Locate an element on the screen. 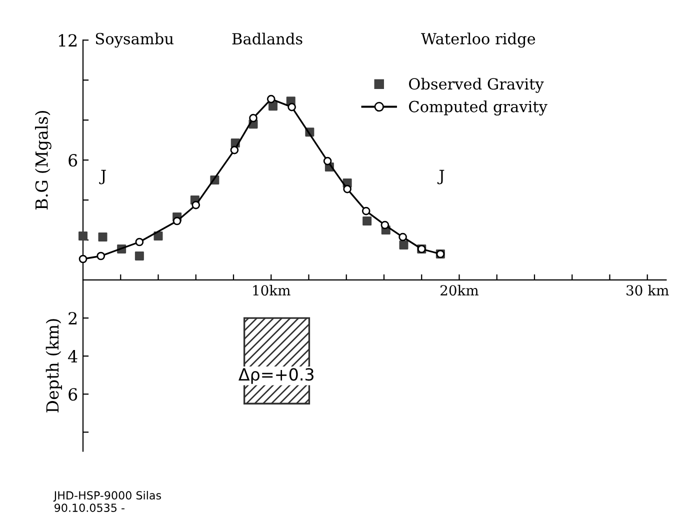  annotation: Badlands is located at coordinates (267, 38).